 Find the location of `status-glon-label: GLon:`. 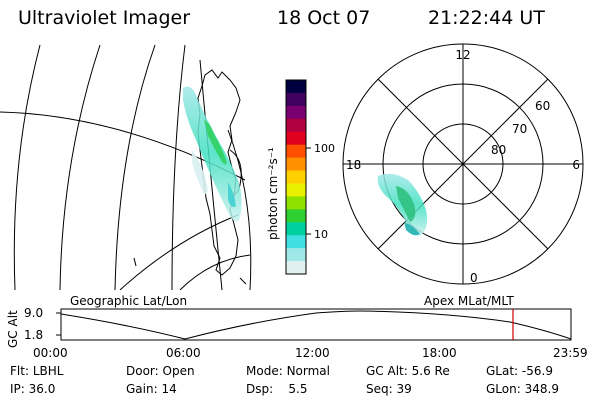

status-glon-label: GLon: is located at coordinates (503, 389).